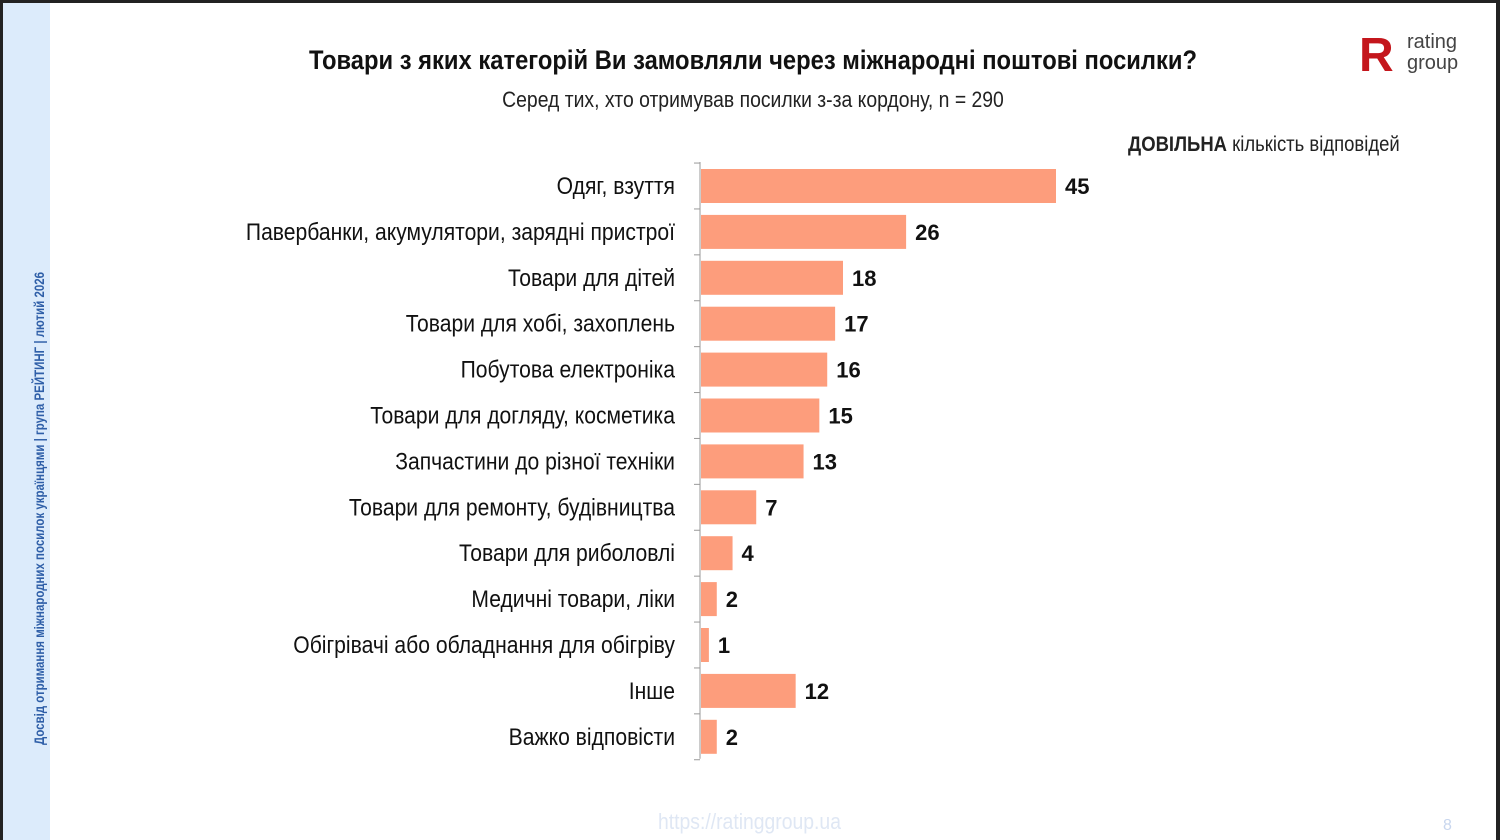 The image size is (1500, 840). I want to click on value-label: 45, so click(1077, 186).